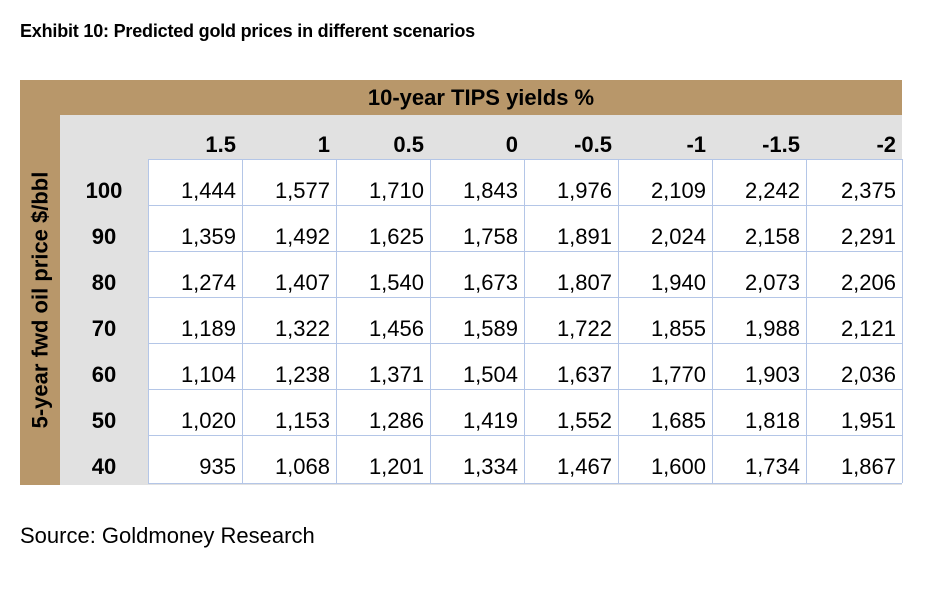 Image resolution: width=936 pixels, height=590 pixels. Describe the element at coordinates (490, 374) in the screenshot. I see `table-cell: 1,504` at that location.